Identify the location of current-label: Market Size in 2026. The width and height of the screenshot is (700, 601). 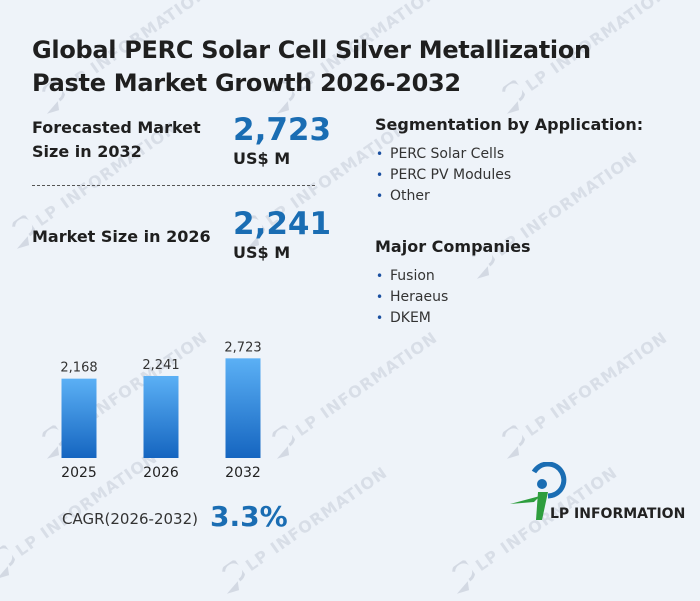
(121, 236).